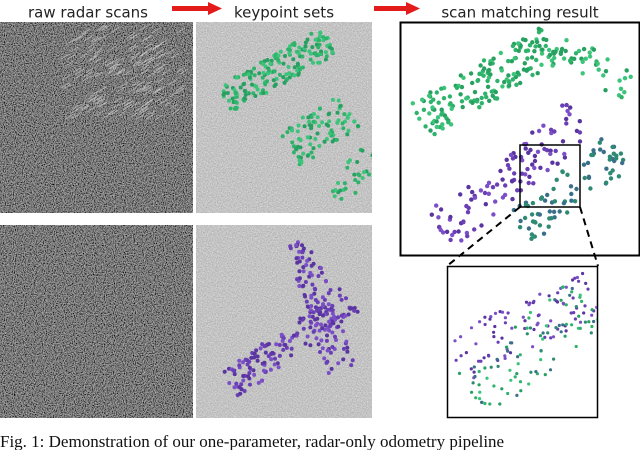 The image size is (640, 450). I want to click on keypoints, so click(300, 115).